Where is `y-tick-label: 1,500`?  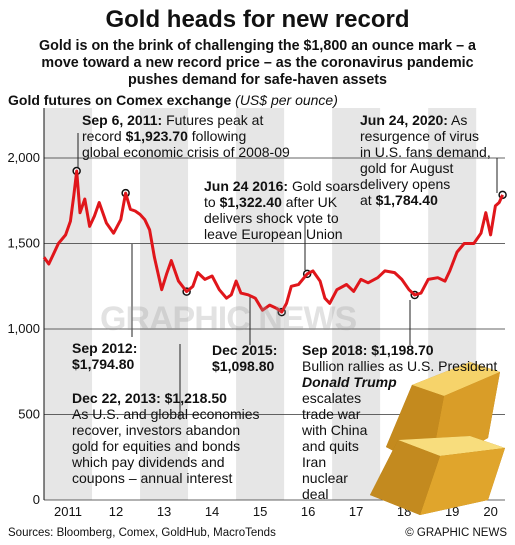 y-tick-label: 1,500 is located at coordinates (23, 243).